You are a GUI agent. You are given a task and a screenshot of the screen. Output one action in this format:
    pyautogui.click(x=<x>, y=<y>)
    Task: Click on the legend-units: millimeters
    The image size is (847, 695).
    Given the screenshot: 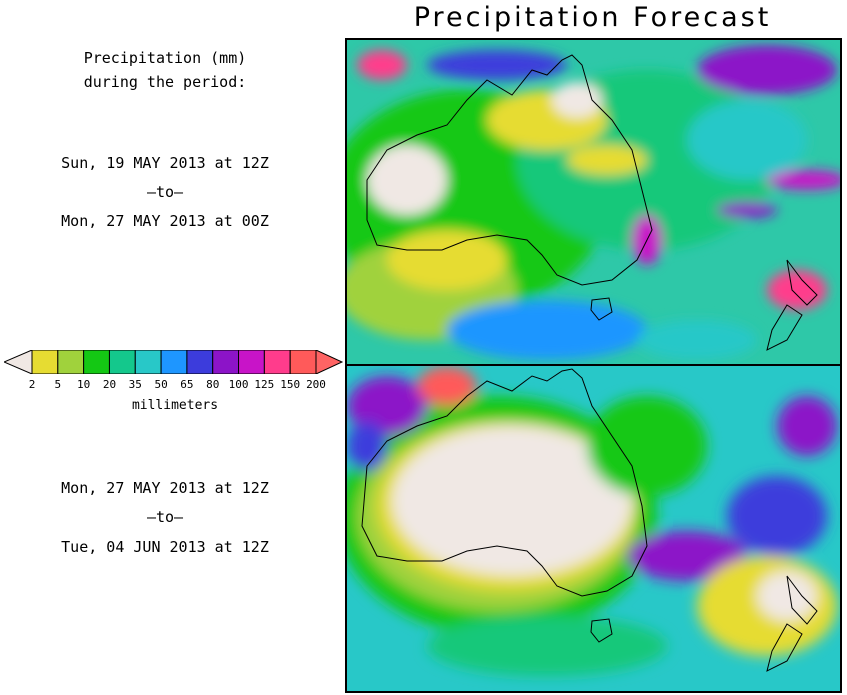 What is the action you would take?
    pyautogui.click(x=175, y=405)
    